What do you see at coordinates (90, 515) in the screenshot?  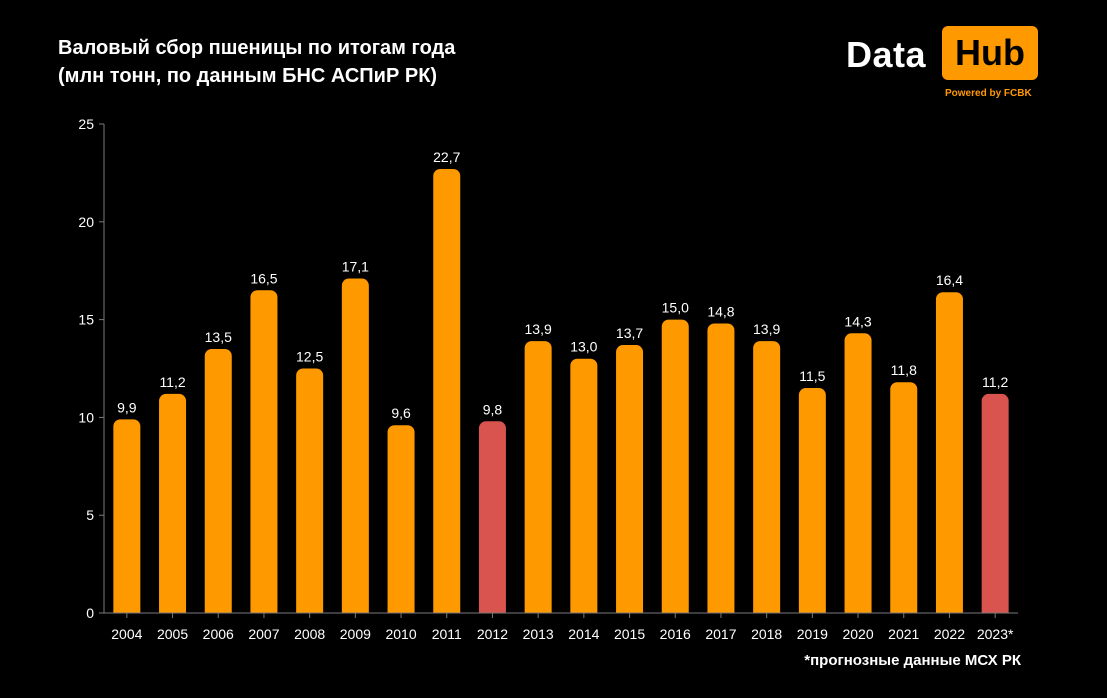 I see `y-tick-label: 5` at bounding box center [90, 515].